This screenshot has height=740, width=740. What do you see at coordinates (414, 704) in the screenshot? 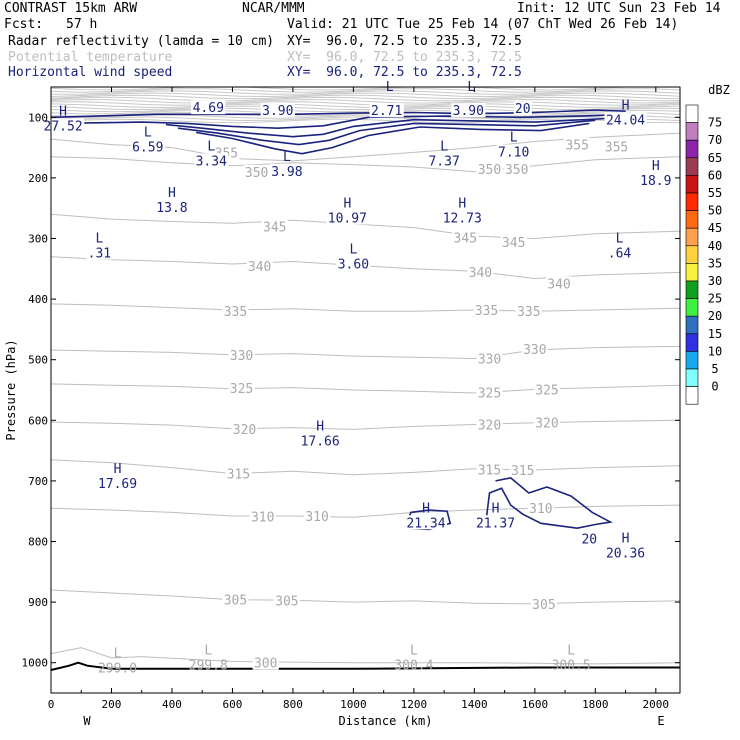
I see `x-tick-label: 1200` at bounding box center [414, 704].